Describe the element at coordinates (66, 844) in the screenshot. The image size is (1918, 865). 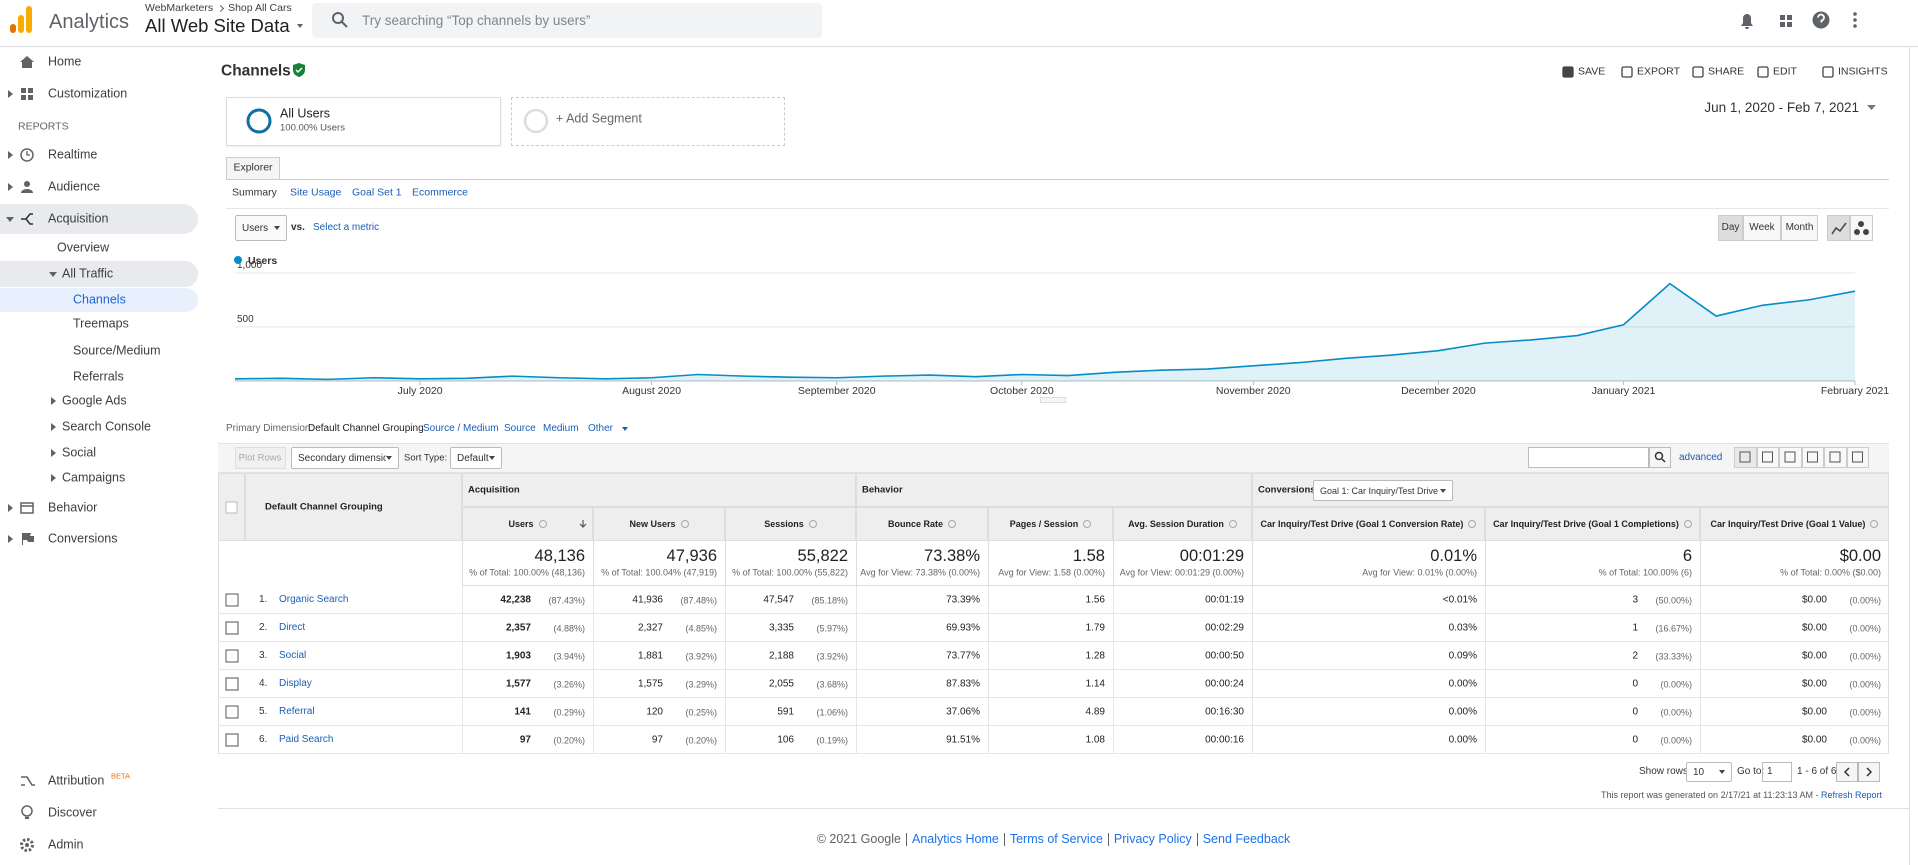
I see `nav-item: Admin` at that location.